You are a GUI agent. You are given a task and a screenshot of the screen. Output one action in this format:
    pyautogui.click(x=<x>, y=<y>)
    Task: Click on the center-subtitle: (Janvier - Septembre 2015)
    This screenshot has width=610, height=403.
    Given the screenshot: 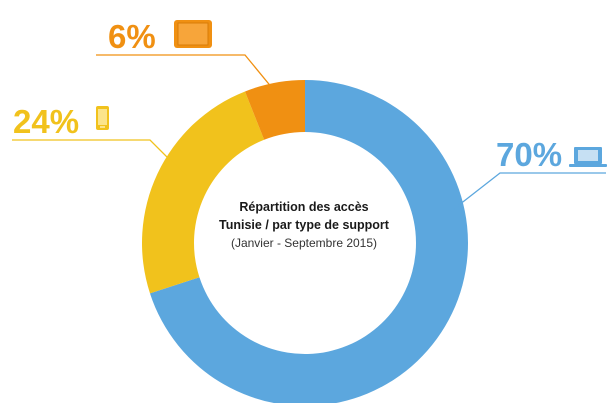 What is the action you would take?
    pyautogui.click(x=304, y=243)
    